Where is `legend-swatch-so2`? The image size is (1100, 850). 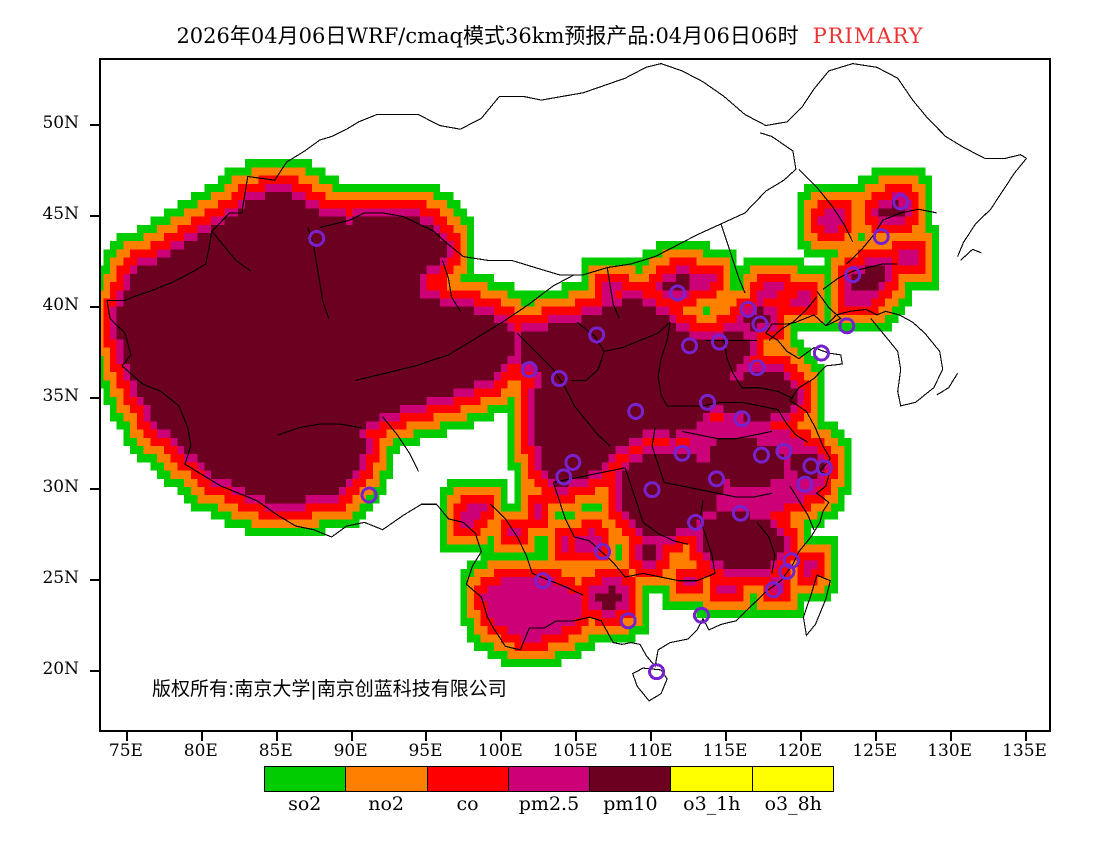 legend-swatch-so2 is located at coordinates (306, 779).